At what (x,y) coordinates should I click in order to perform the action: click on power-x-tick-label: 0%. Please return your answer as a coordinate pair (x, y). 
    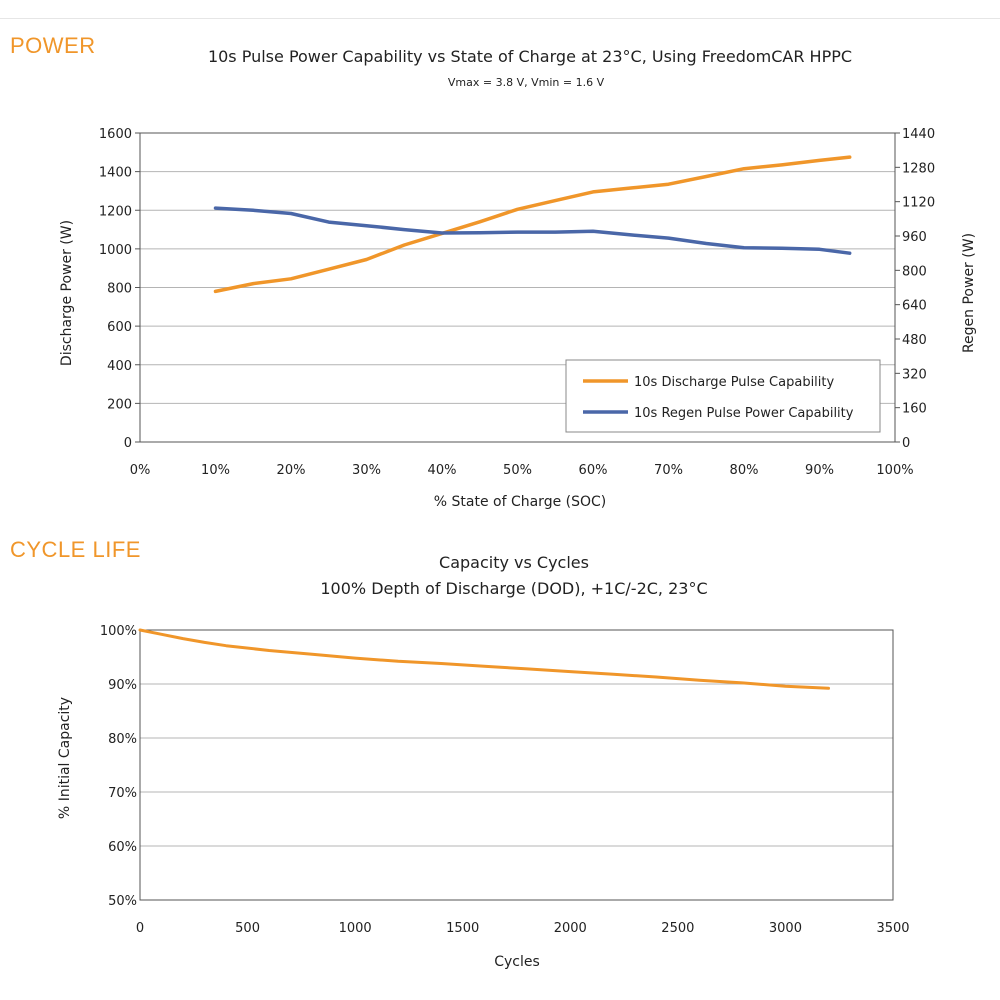
    Looking at the image, I should click on (140, 470).